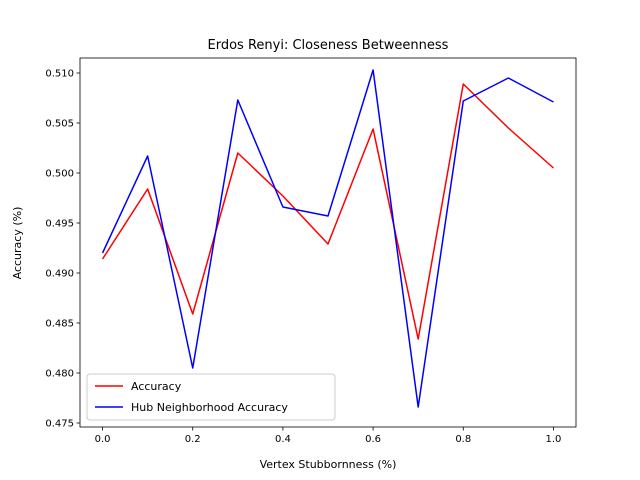 The height and width of the screenshot is (480, 640). Describe the element at coordinates (59, 174) in the screenshot. I see `y-tick-label: 0.500` at that location.